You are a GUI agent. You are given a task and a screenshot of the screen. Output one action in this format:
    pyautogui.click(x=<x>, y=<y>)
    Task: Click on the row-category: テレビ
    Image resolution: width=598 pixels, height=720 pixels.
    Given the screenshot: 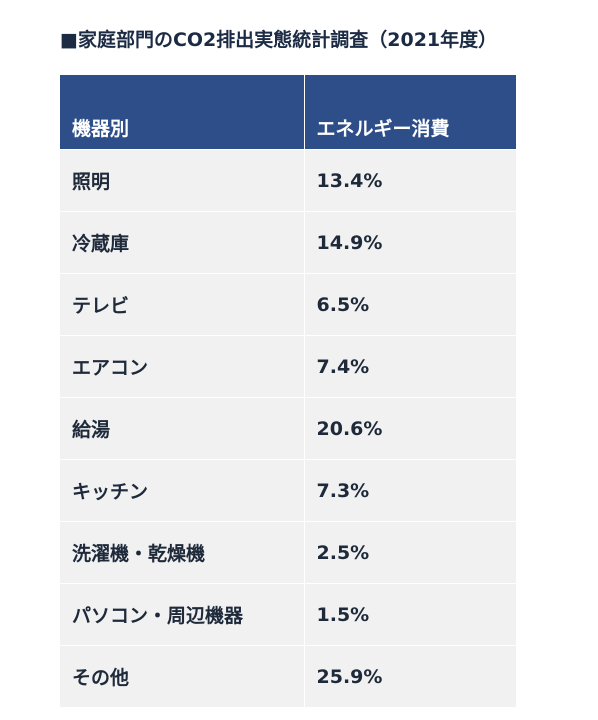 What is the action you would take?
    pyautogui.click(x=182, y=304)
    